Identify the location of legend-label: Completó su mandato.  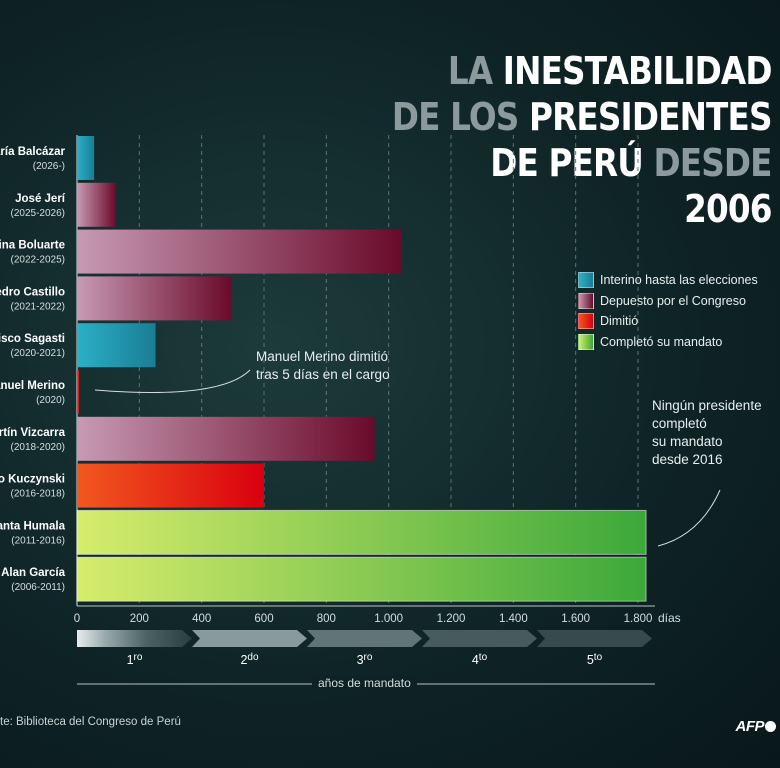
(661, 341).